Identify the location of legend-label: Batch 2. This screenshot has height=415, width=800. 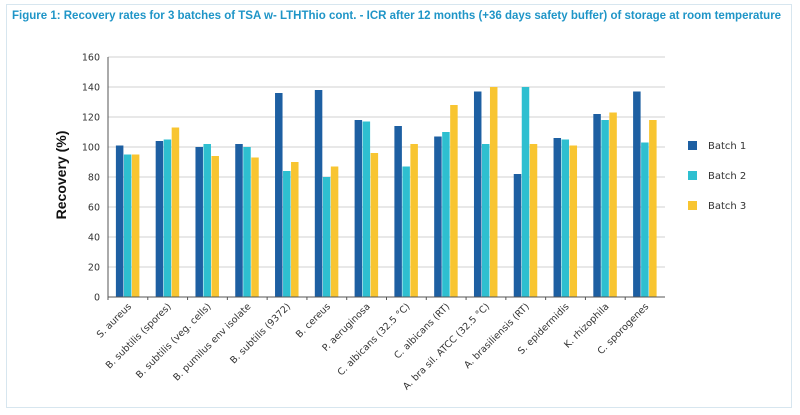
(727, 176).